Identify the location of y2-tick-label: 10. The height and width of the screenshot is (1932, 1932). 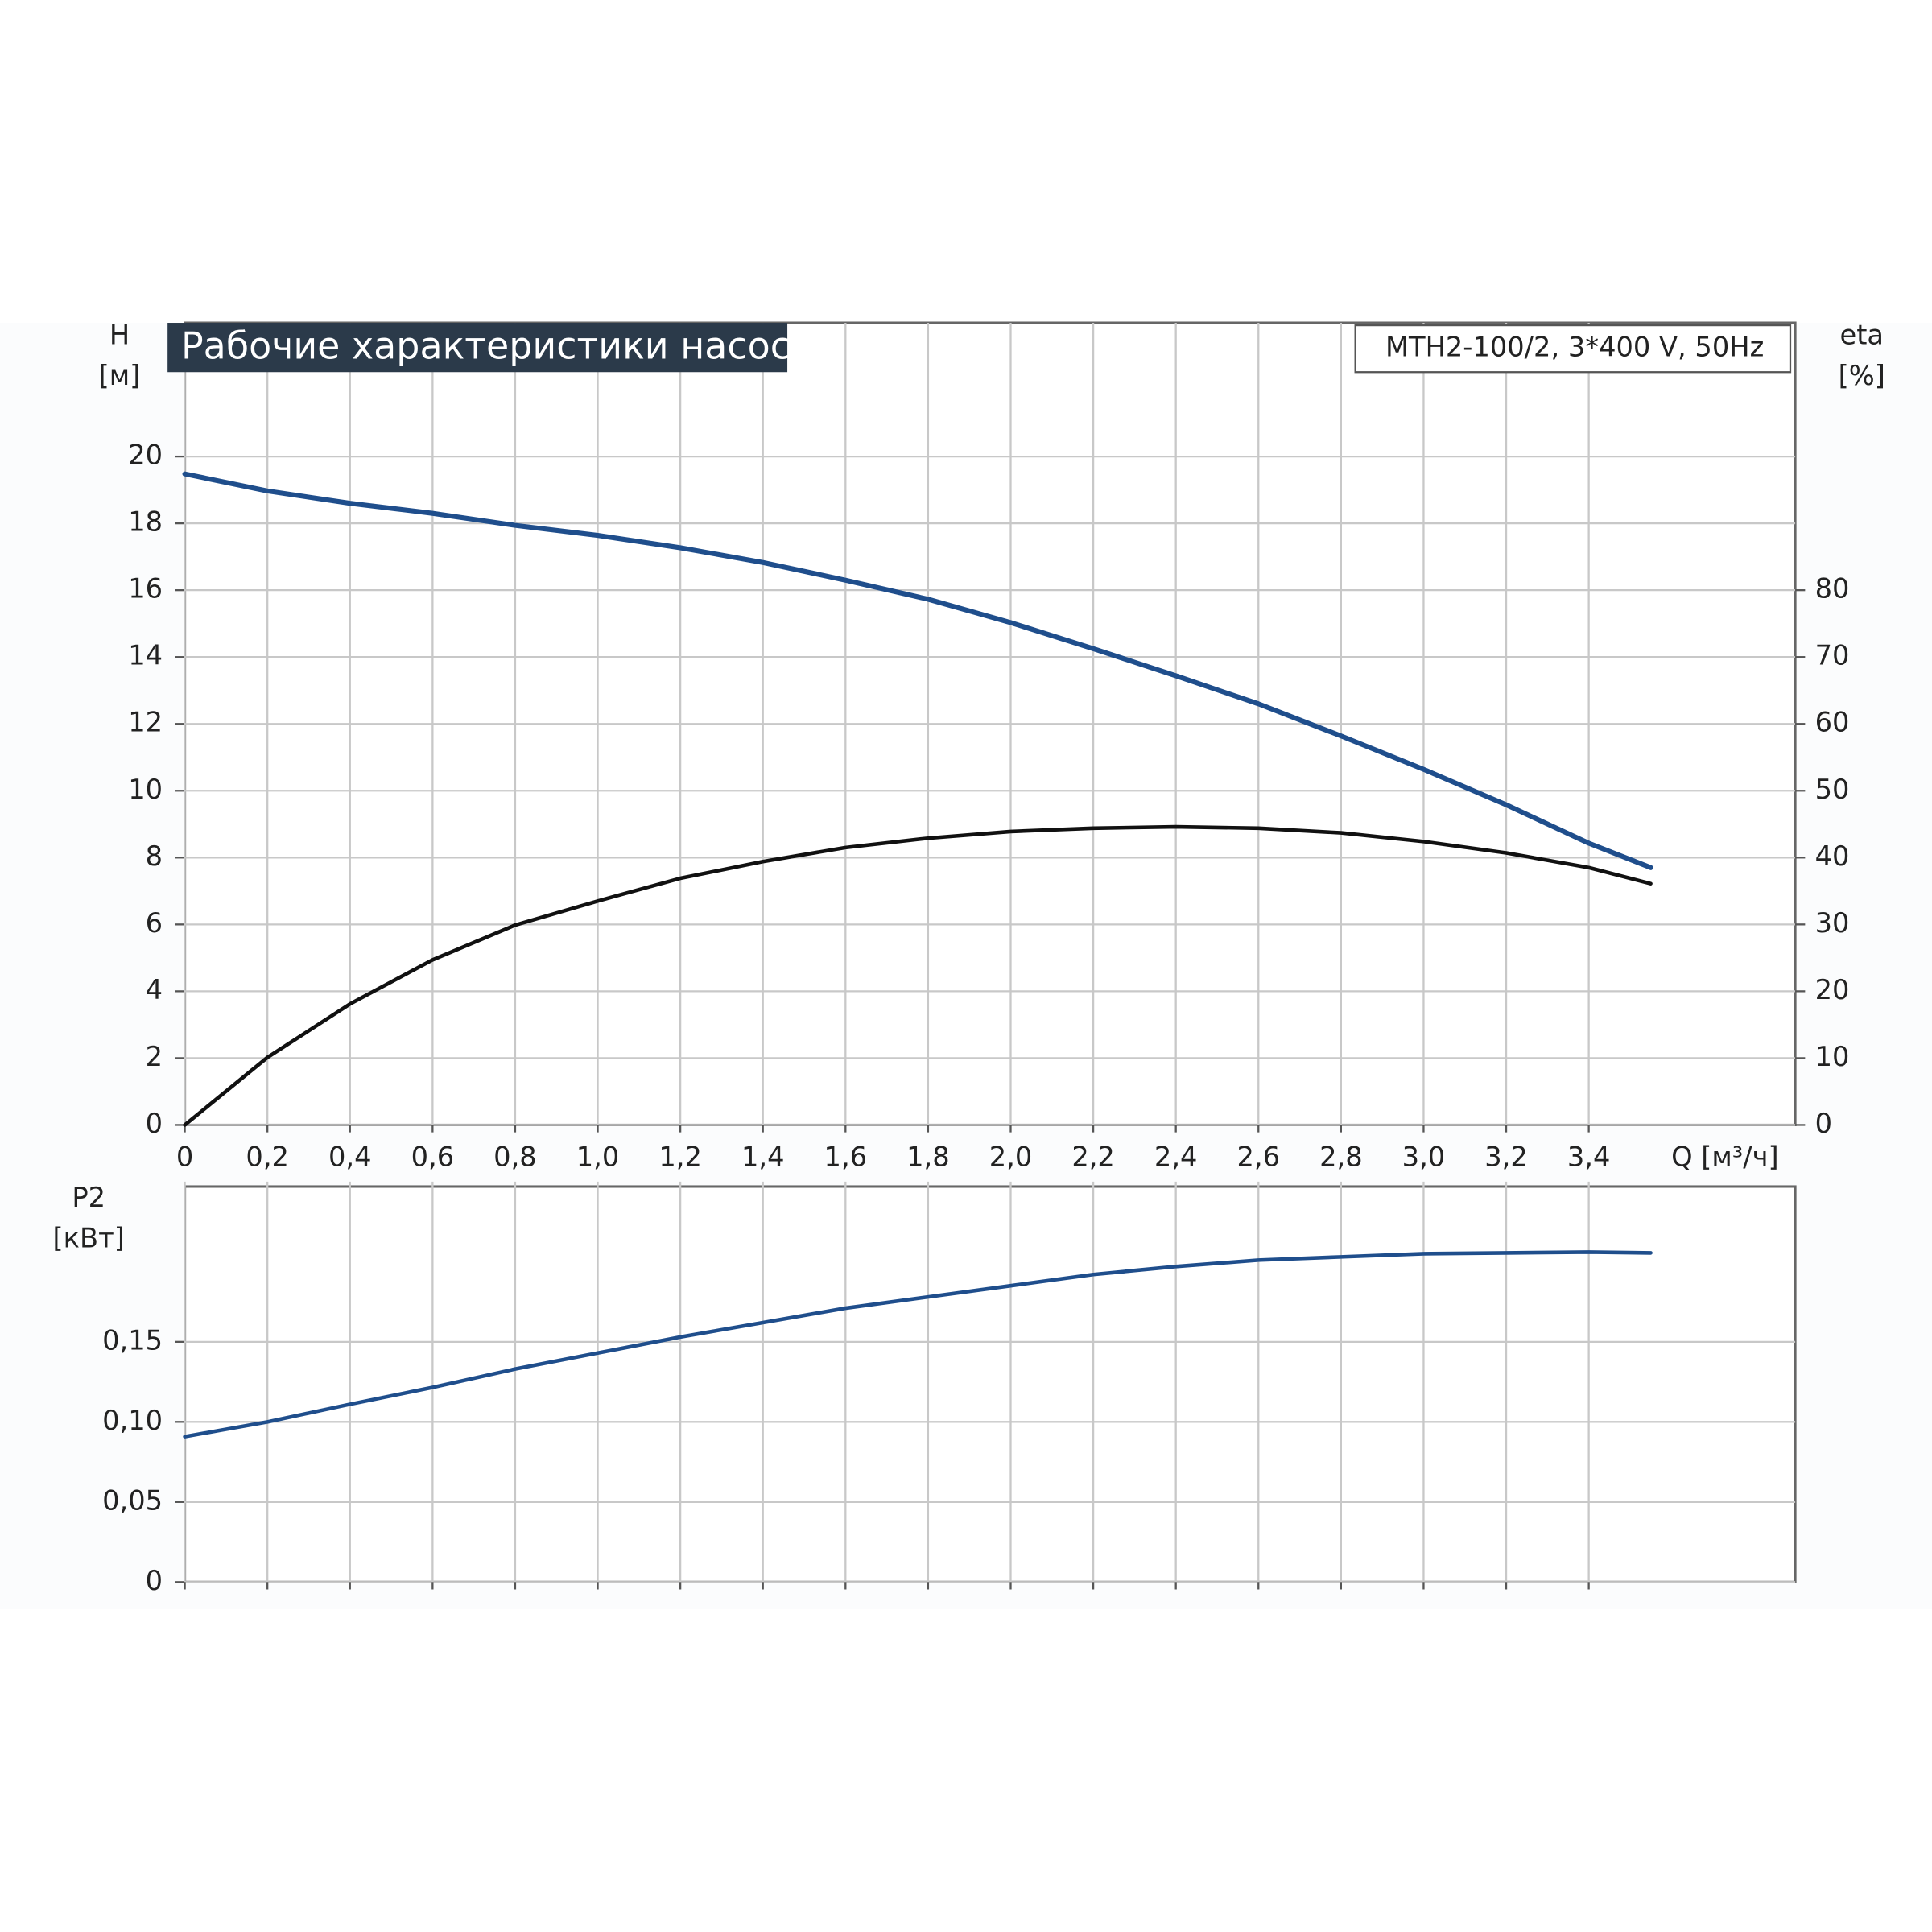
(1832, 1056).